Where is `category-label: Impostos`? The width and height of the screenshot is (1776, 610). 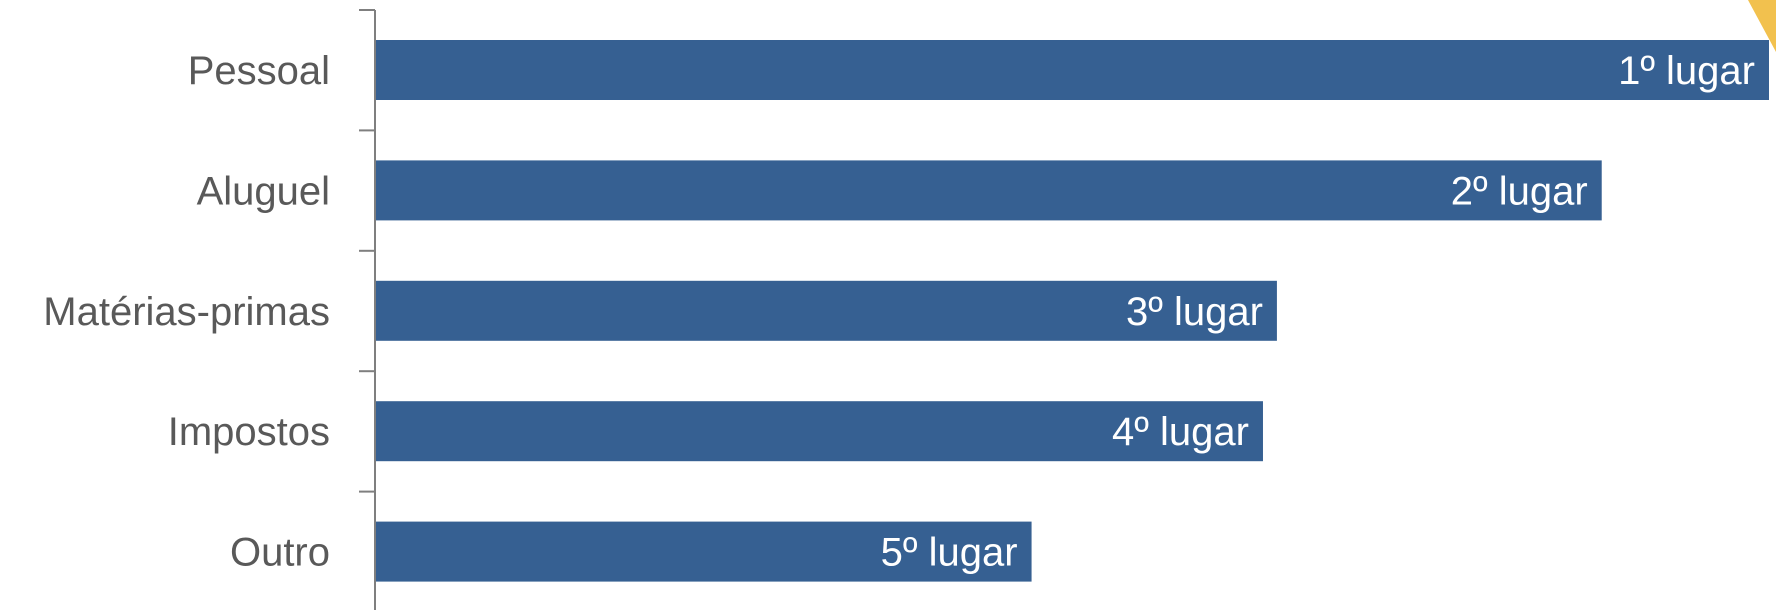
category-label: Impostos is located at coordinates (249, 432).